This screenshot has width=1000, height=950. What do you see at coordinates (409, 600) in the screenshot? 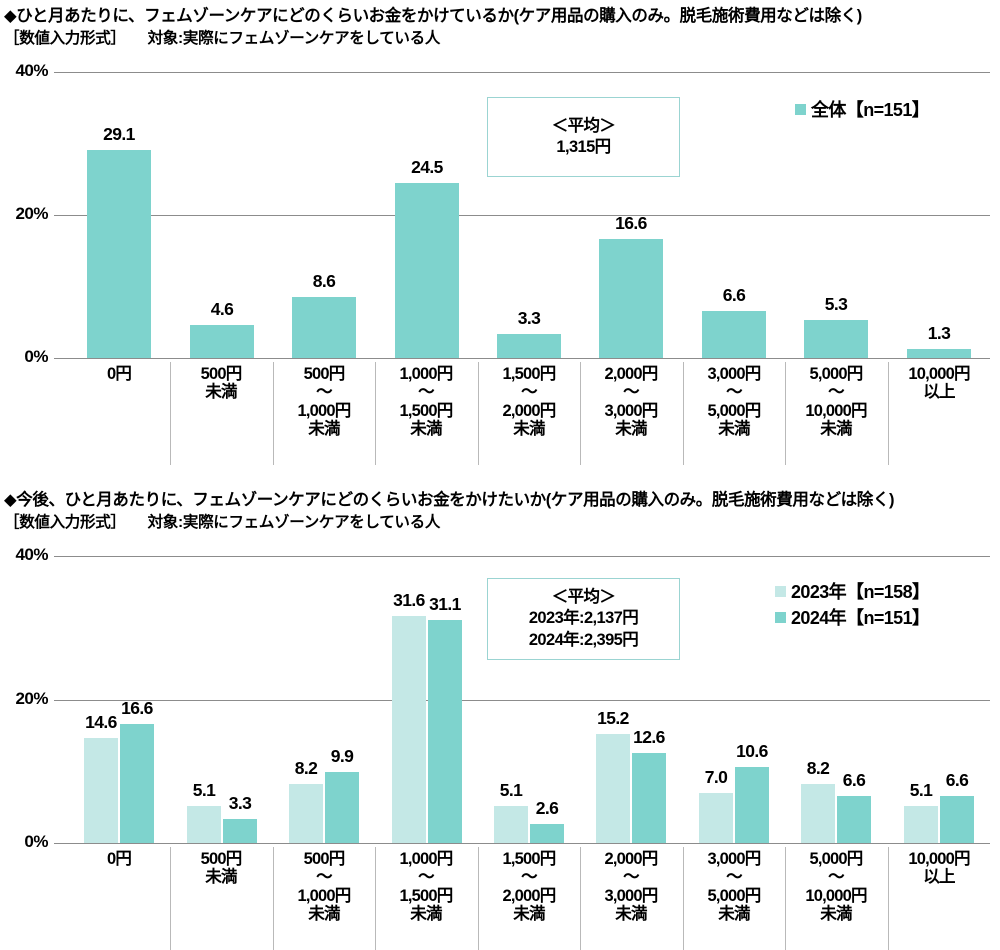
I see `bar-value-label: 31.6` at bounding box center [409, 600].